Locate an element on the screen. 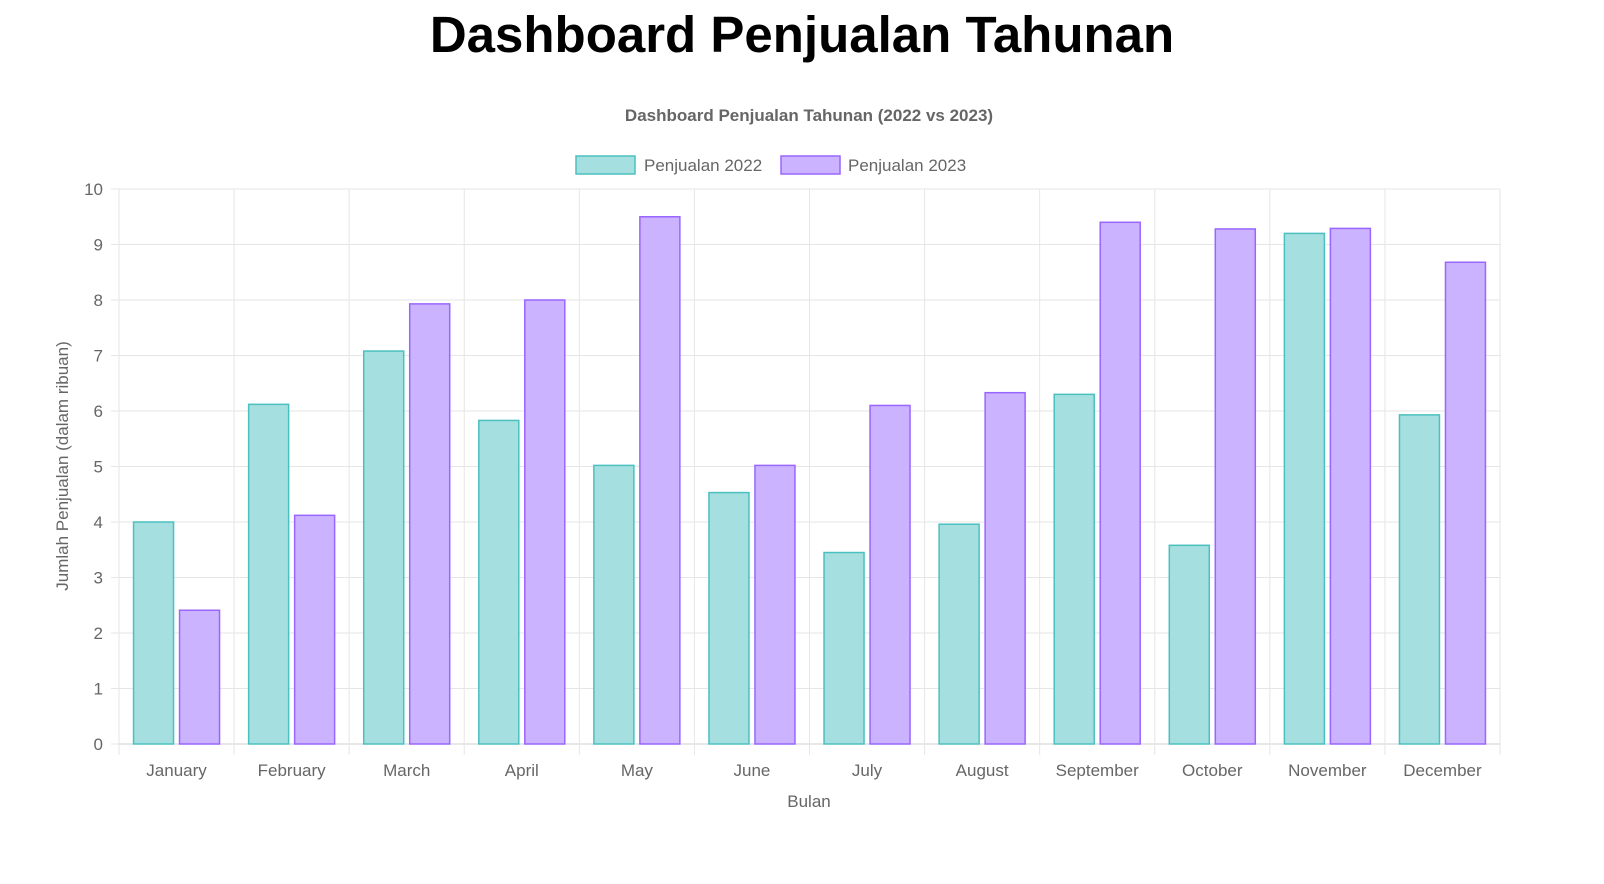 Image resolution: width=1604 pixels, height=884 pixels. y-axis-ticks: 0 1 2 3 4 5 6 7 8 9 10 is located at coordinates (93, 467).